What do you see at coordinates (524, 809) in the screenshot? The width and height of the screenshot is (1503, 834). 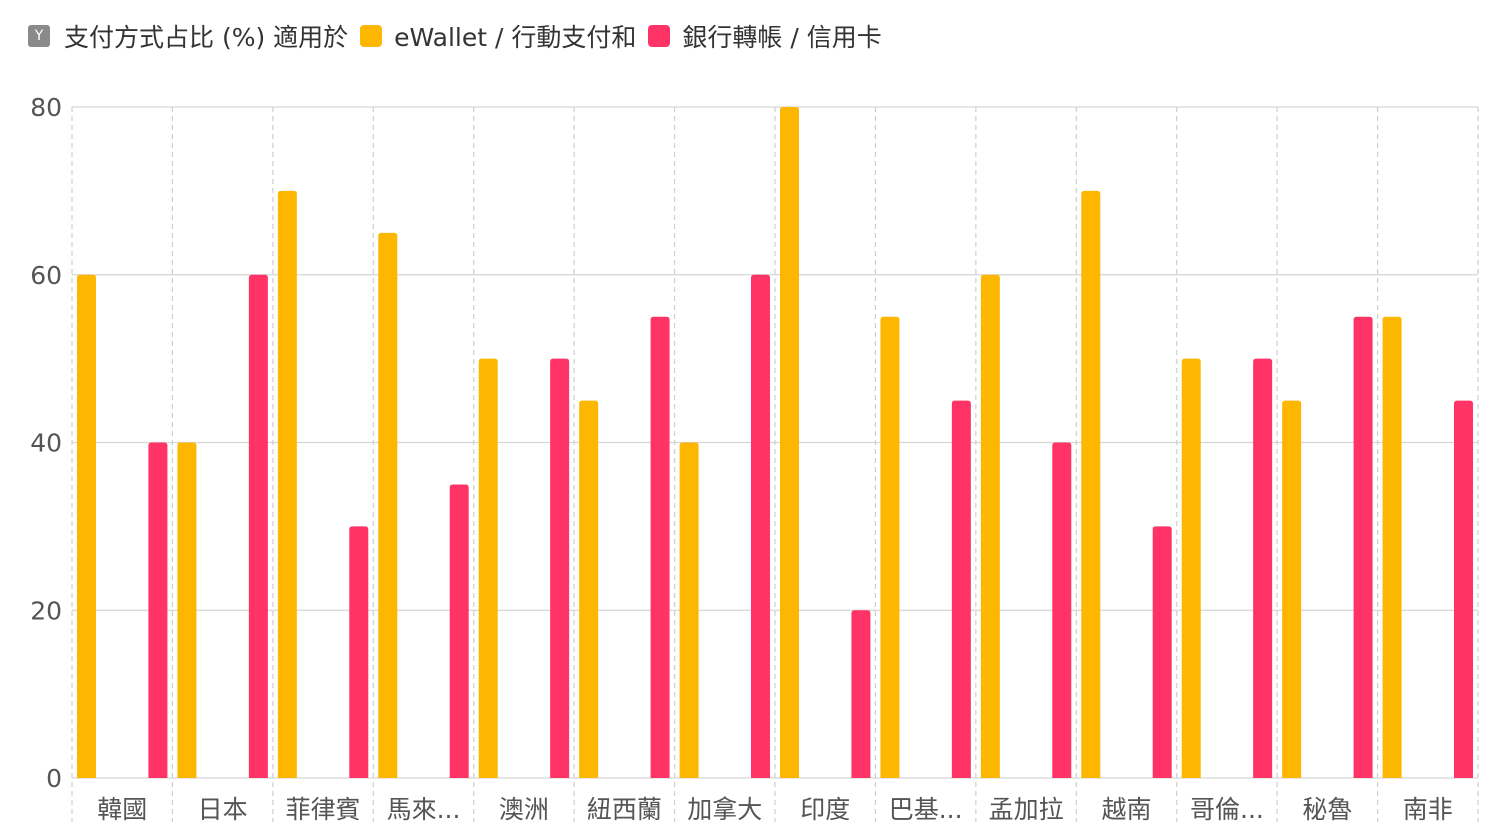 I see `x-tick-label: 澳洲` at bounding box center [524, 809].